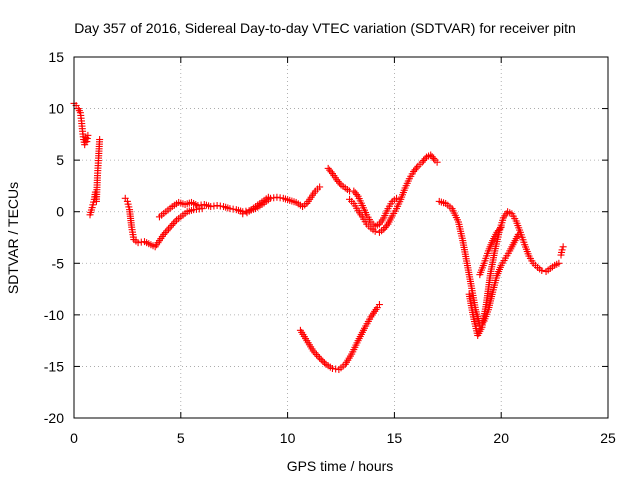 This screenshot has width=640, height=480. Describe the element at coordinates (56, 57) in the screenshot. I see `y-tick-label: 15` at that location.